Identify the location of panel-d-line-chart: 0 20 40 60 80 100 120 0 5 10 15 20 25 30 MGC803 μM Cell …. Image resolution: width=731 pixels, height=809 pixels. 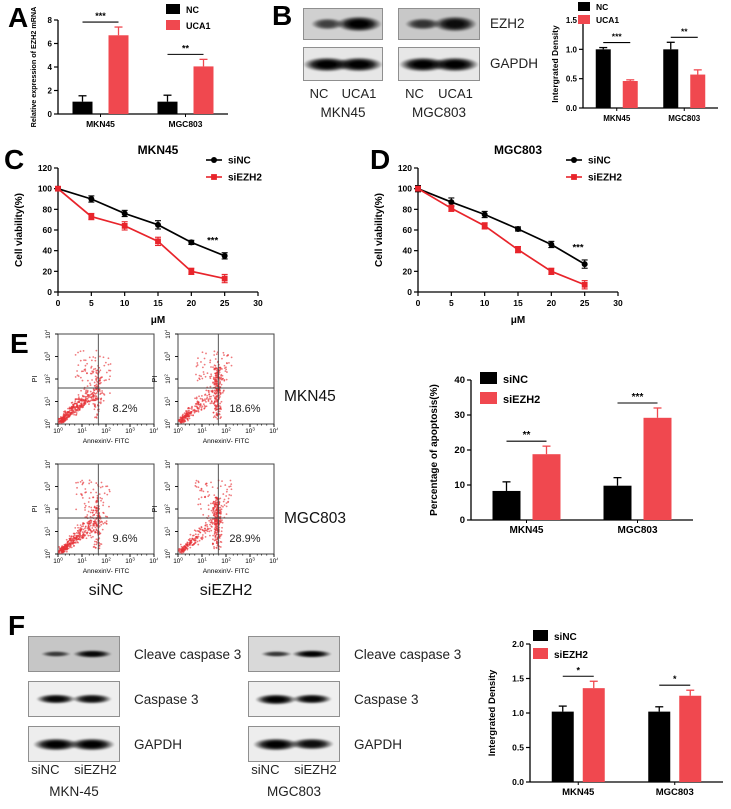
(498, 234).